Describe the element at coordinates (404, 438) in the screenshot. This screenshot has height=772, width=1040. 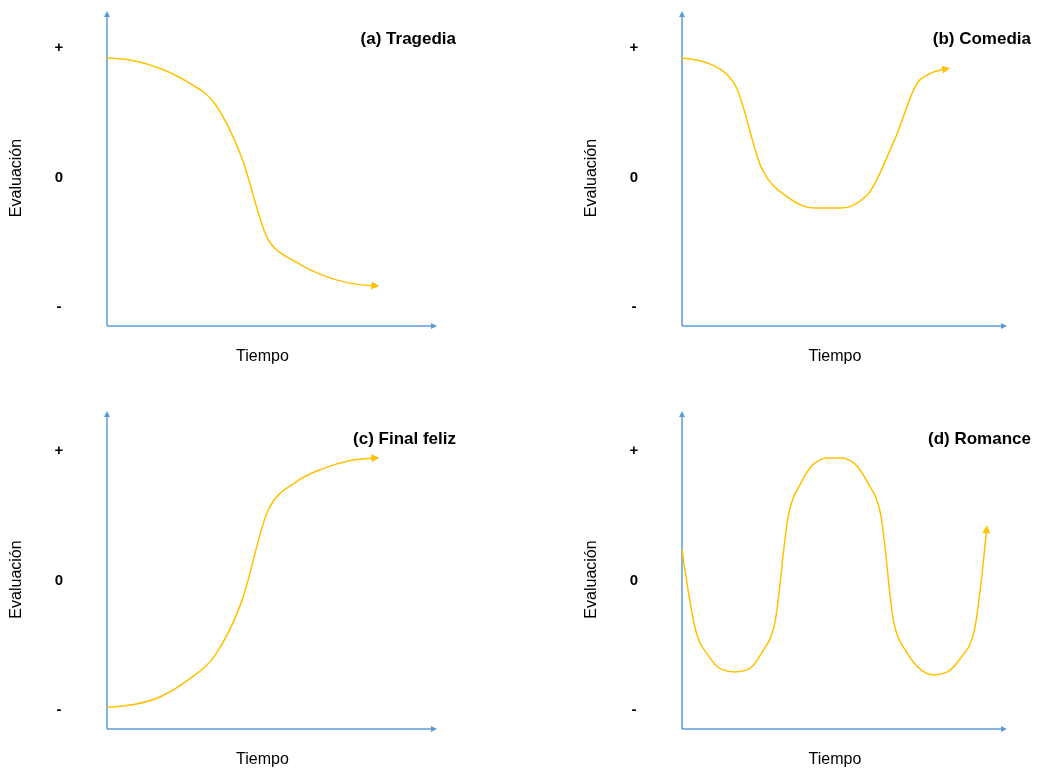
I see `chart-title: (c) Final feliz` at that location.